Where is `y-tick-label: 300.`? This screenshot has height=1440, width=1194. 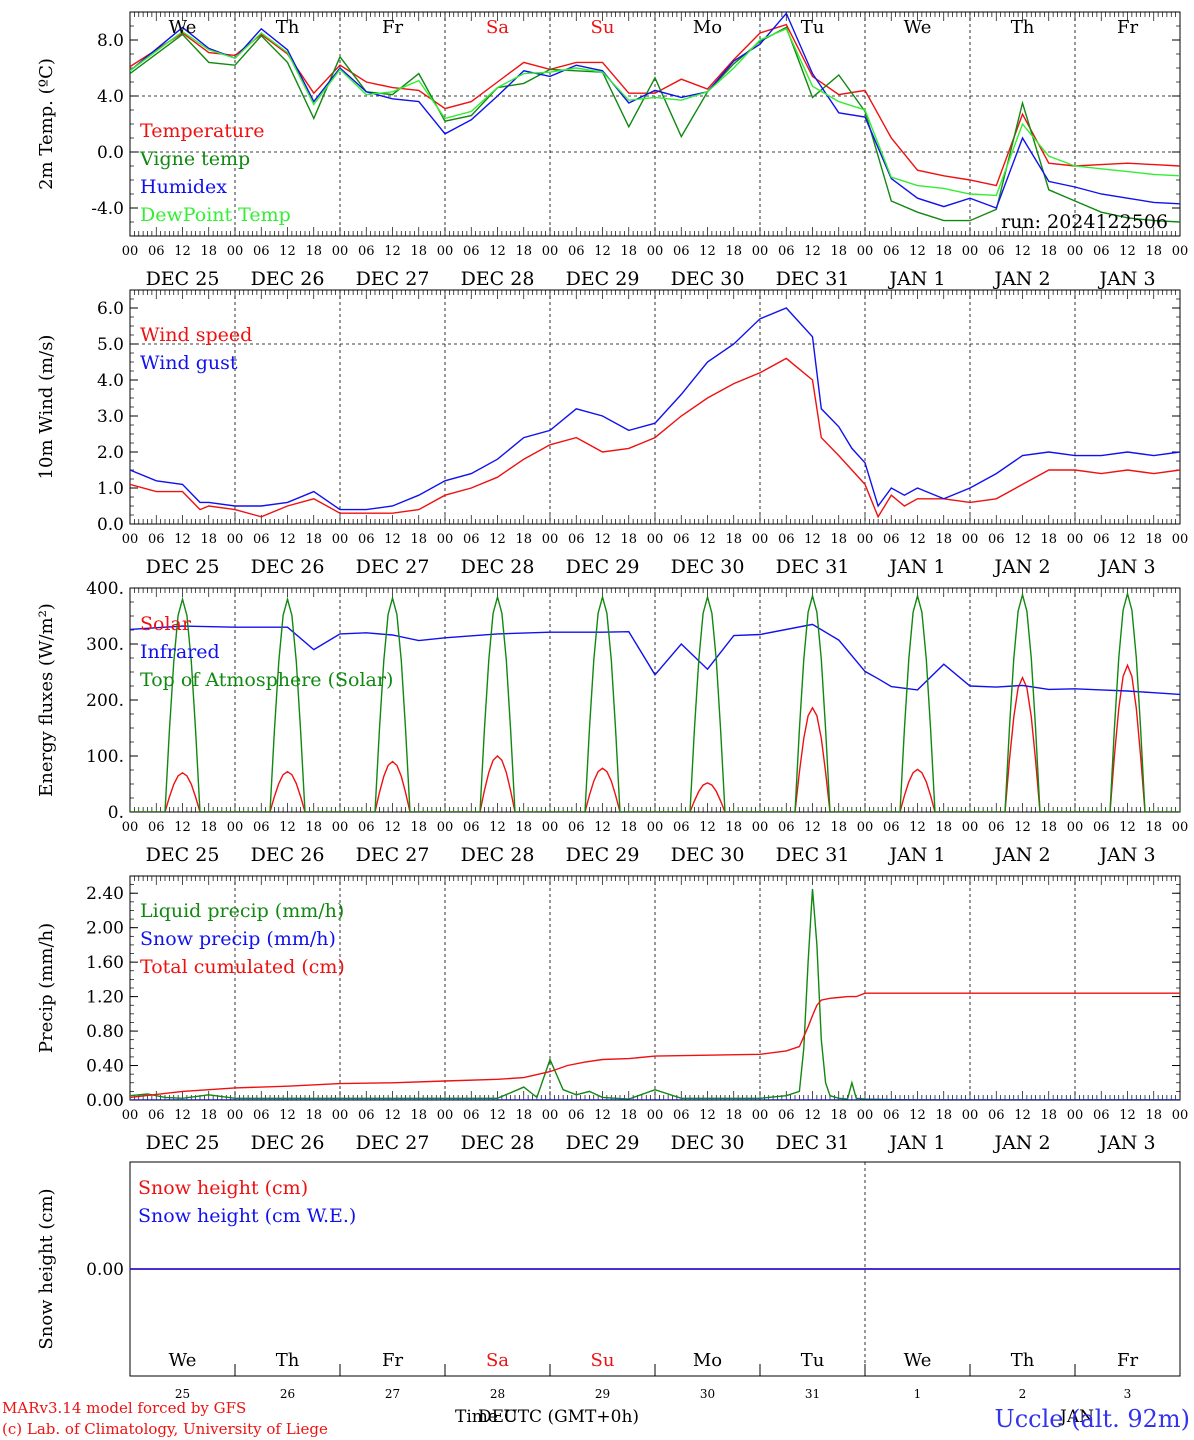 y-tick-label: 300. is located at coordinates (105, 645).